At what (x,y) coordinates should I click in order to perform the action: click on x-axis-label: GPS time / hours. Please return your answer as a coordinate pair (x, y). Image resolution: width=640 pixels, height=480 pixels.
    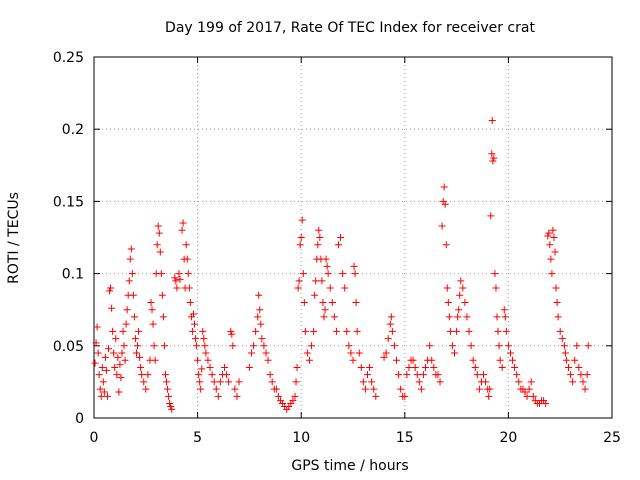
    Looking at the image, I should click on (349, 466).